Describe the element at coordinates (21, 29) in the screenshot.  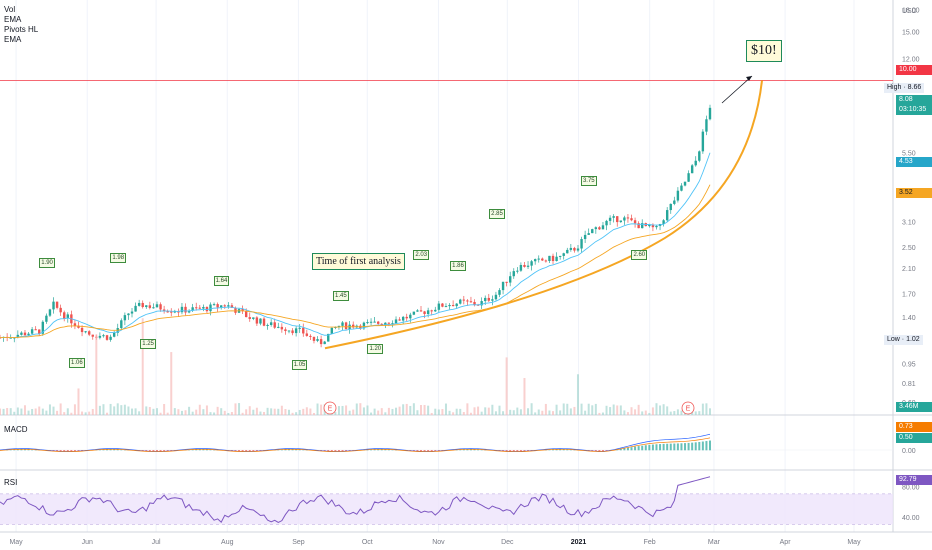
I see `legend-pivots: Pivots HL` at that location.